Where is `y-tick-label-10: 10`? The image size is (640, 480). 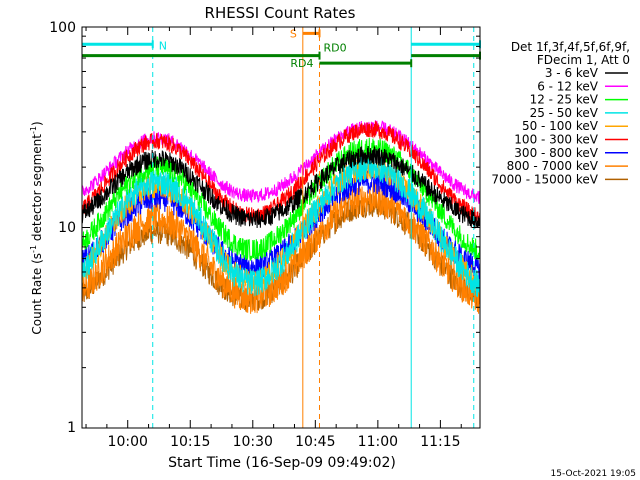
y-tick-label-10: 10 is located at coordinates (67, 228).